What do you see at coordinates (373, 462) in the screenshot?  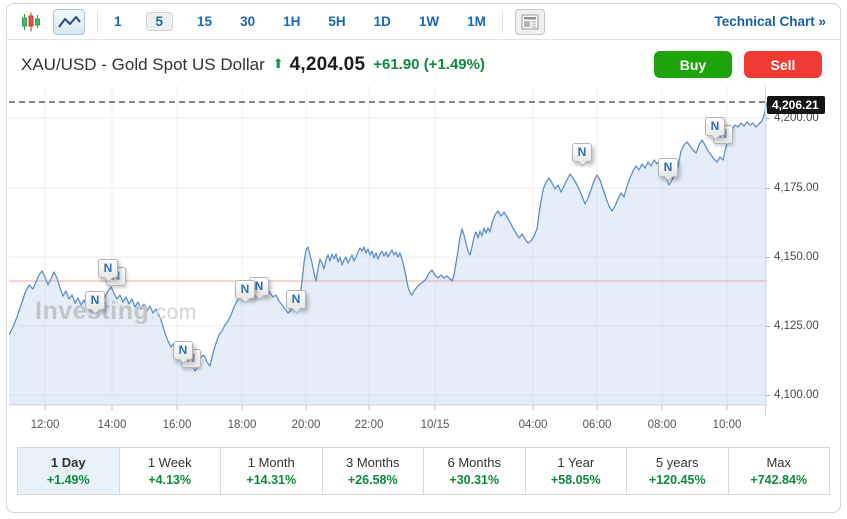 I see `range-tab-label: 3 Months` at bounding box center [373, 462].